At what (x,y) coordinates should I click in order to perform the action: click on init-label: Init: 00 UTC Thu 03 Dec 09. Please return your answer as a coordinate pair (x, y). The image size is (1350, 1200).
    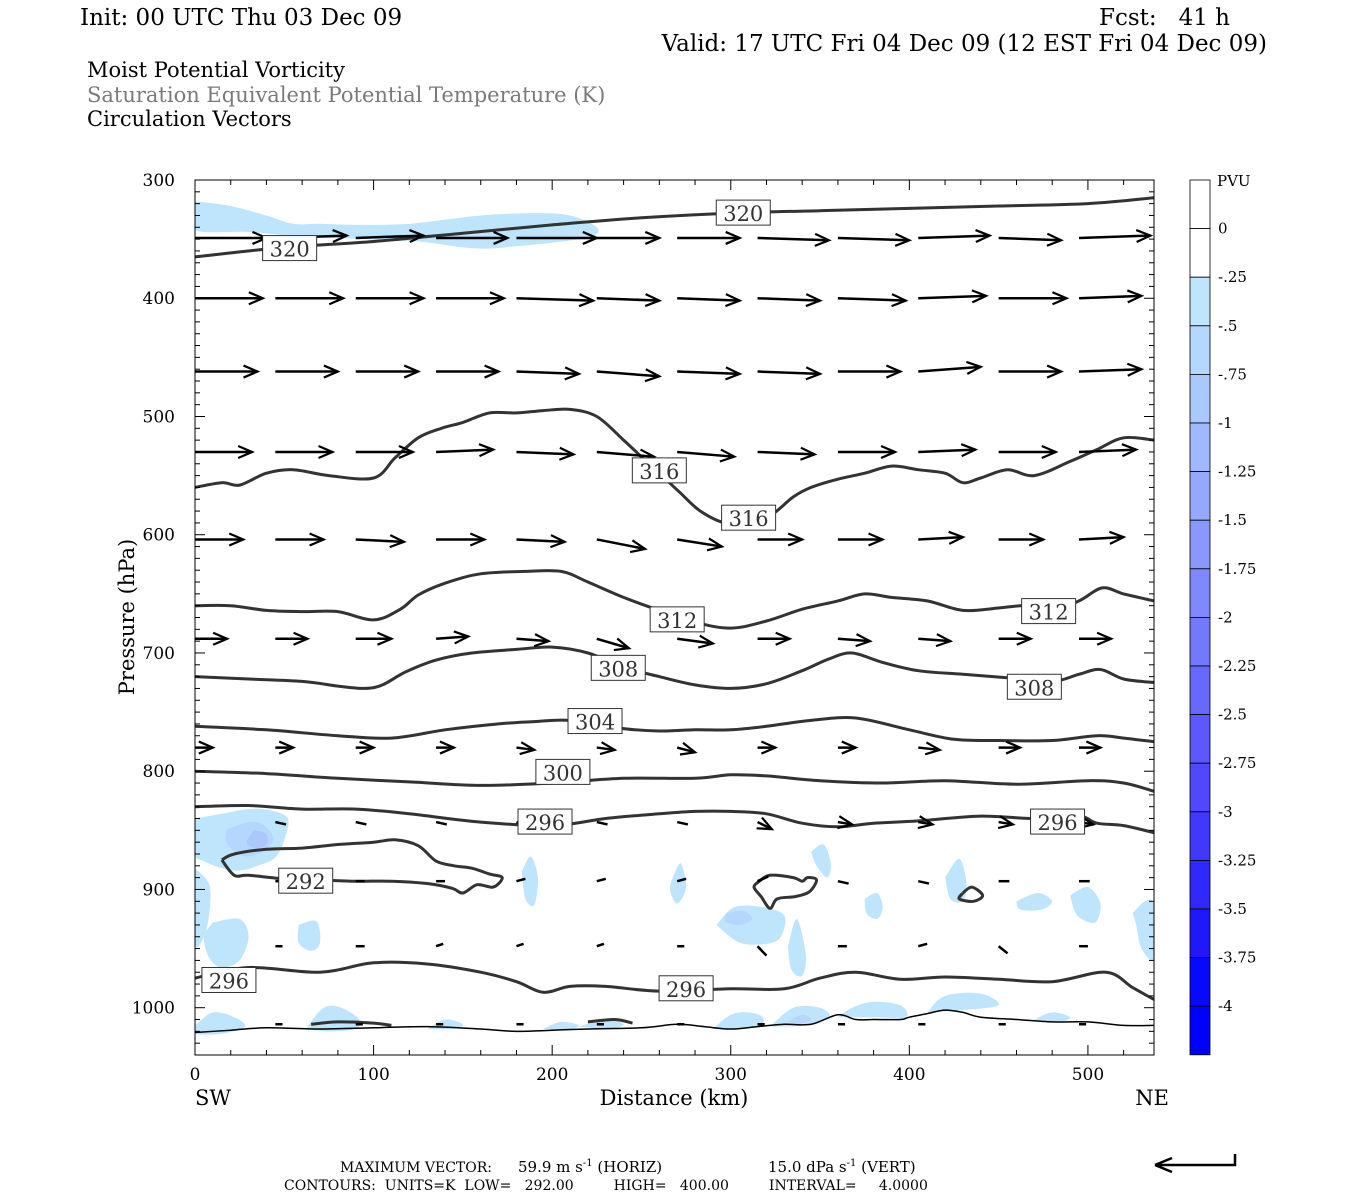
    Looking at the image, I should click on (241, 18).